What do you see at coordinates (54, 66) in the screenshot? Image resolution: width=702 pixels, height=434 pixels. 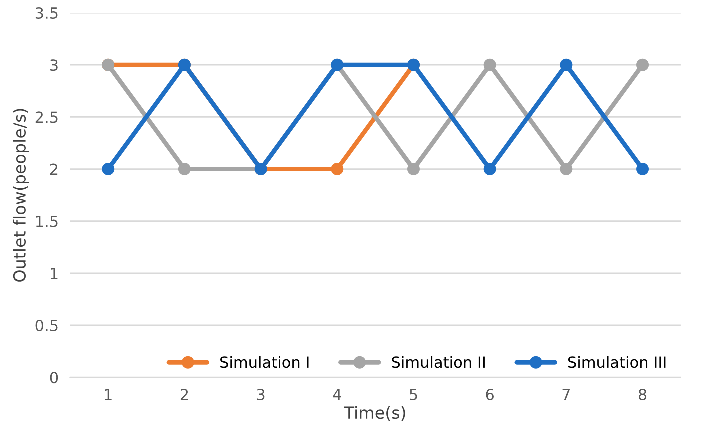 I see `y-tick-label: 3` at bounding box center [54, 66].